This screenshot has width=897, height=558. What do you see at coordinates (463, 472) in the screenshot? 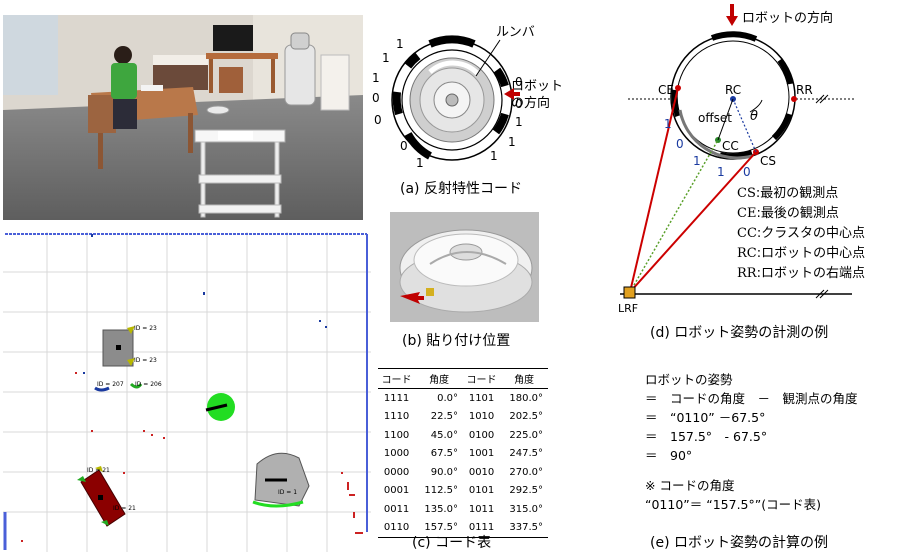
I see `table-row: 0000 90.0° 0010 270.0°` at bounding box center [463, 472].